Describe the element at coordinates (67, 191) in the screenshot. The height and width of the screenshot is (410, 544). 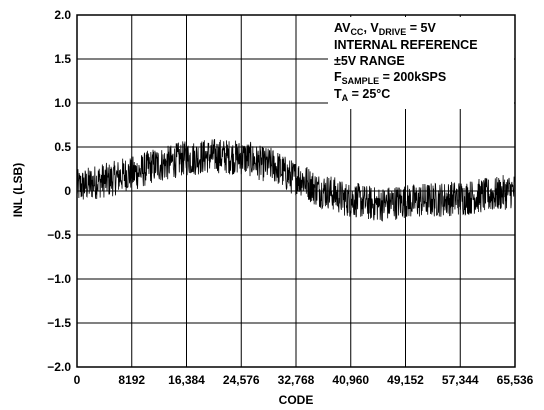
I see `y-tick-label: 0` at that location.